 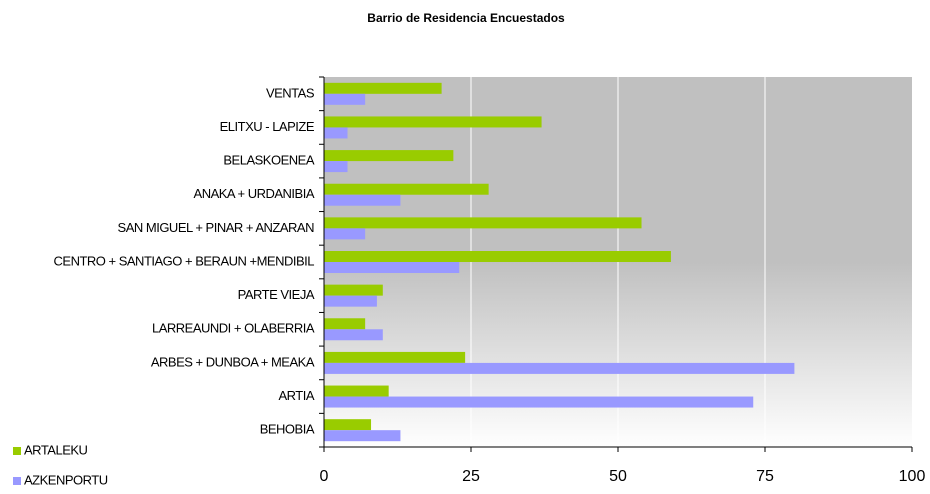 I want to click on x-tick-label: 100, so click(x=912, y=476).